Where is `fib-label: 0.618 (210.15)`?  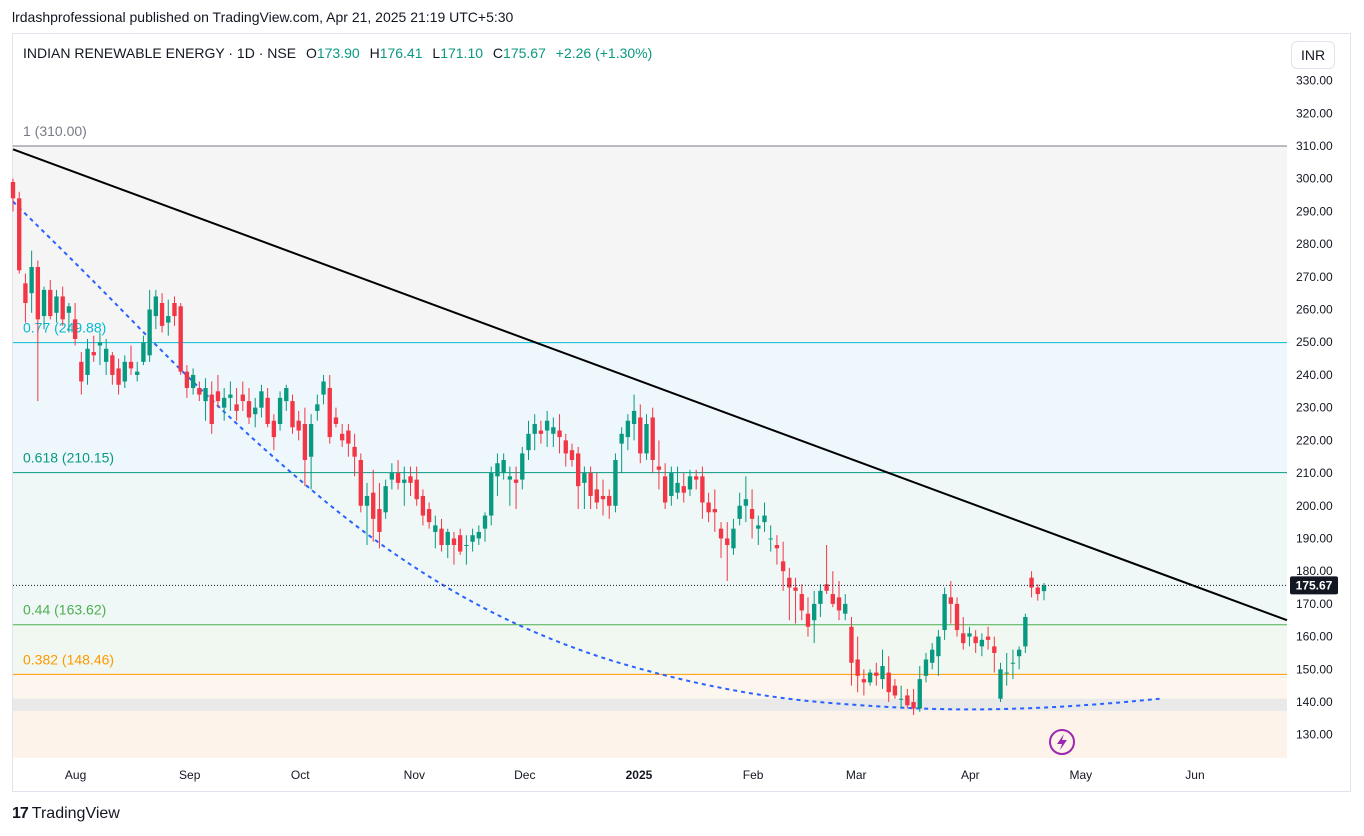
fib-label: 0.618 (210.15) is located at coordinates (68, 458).